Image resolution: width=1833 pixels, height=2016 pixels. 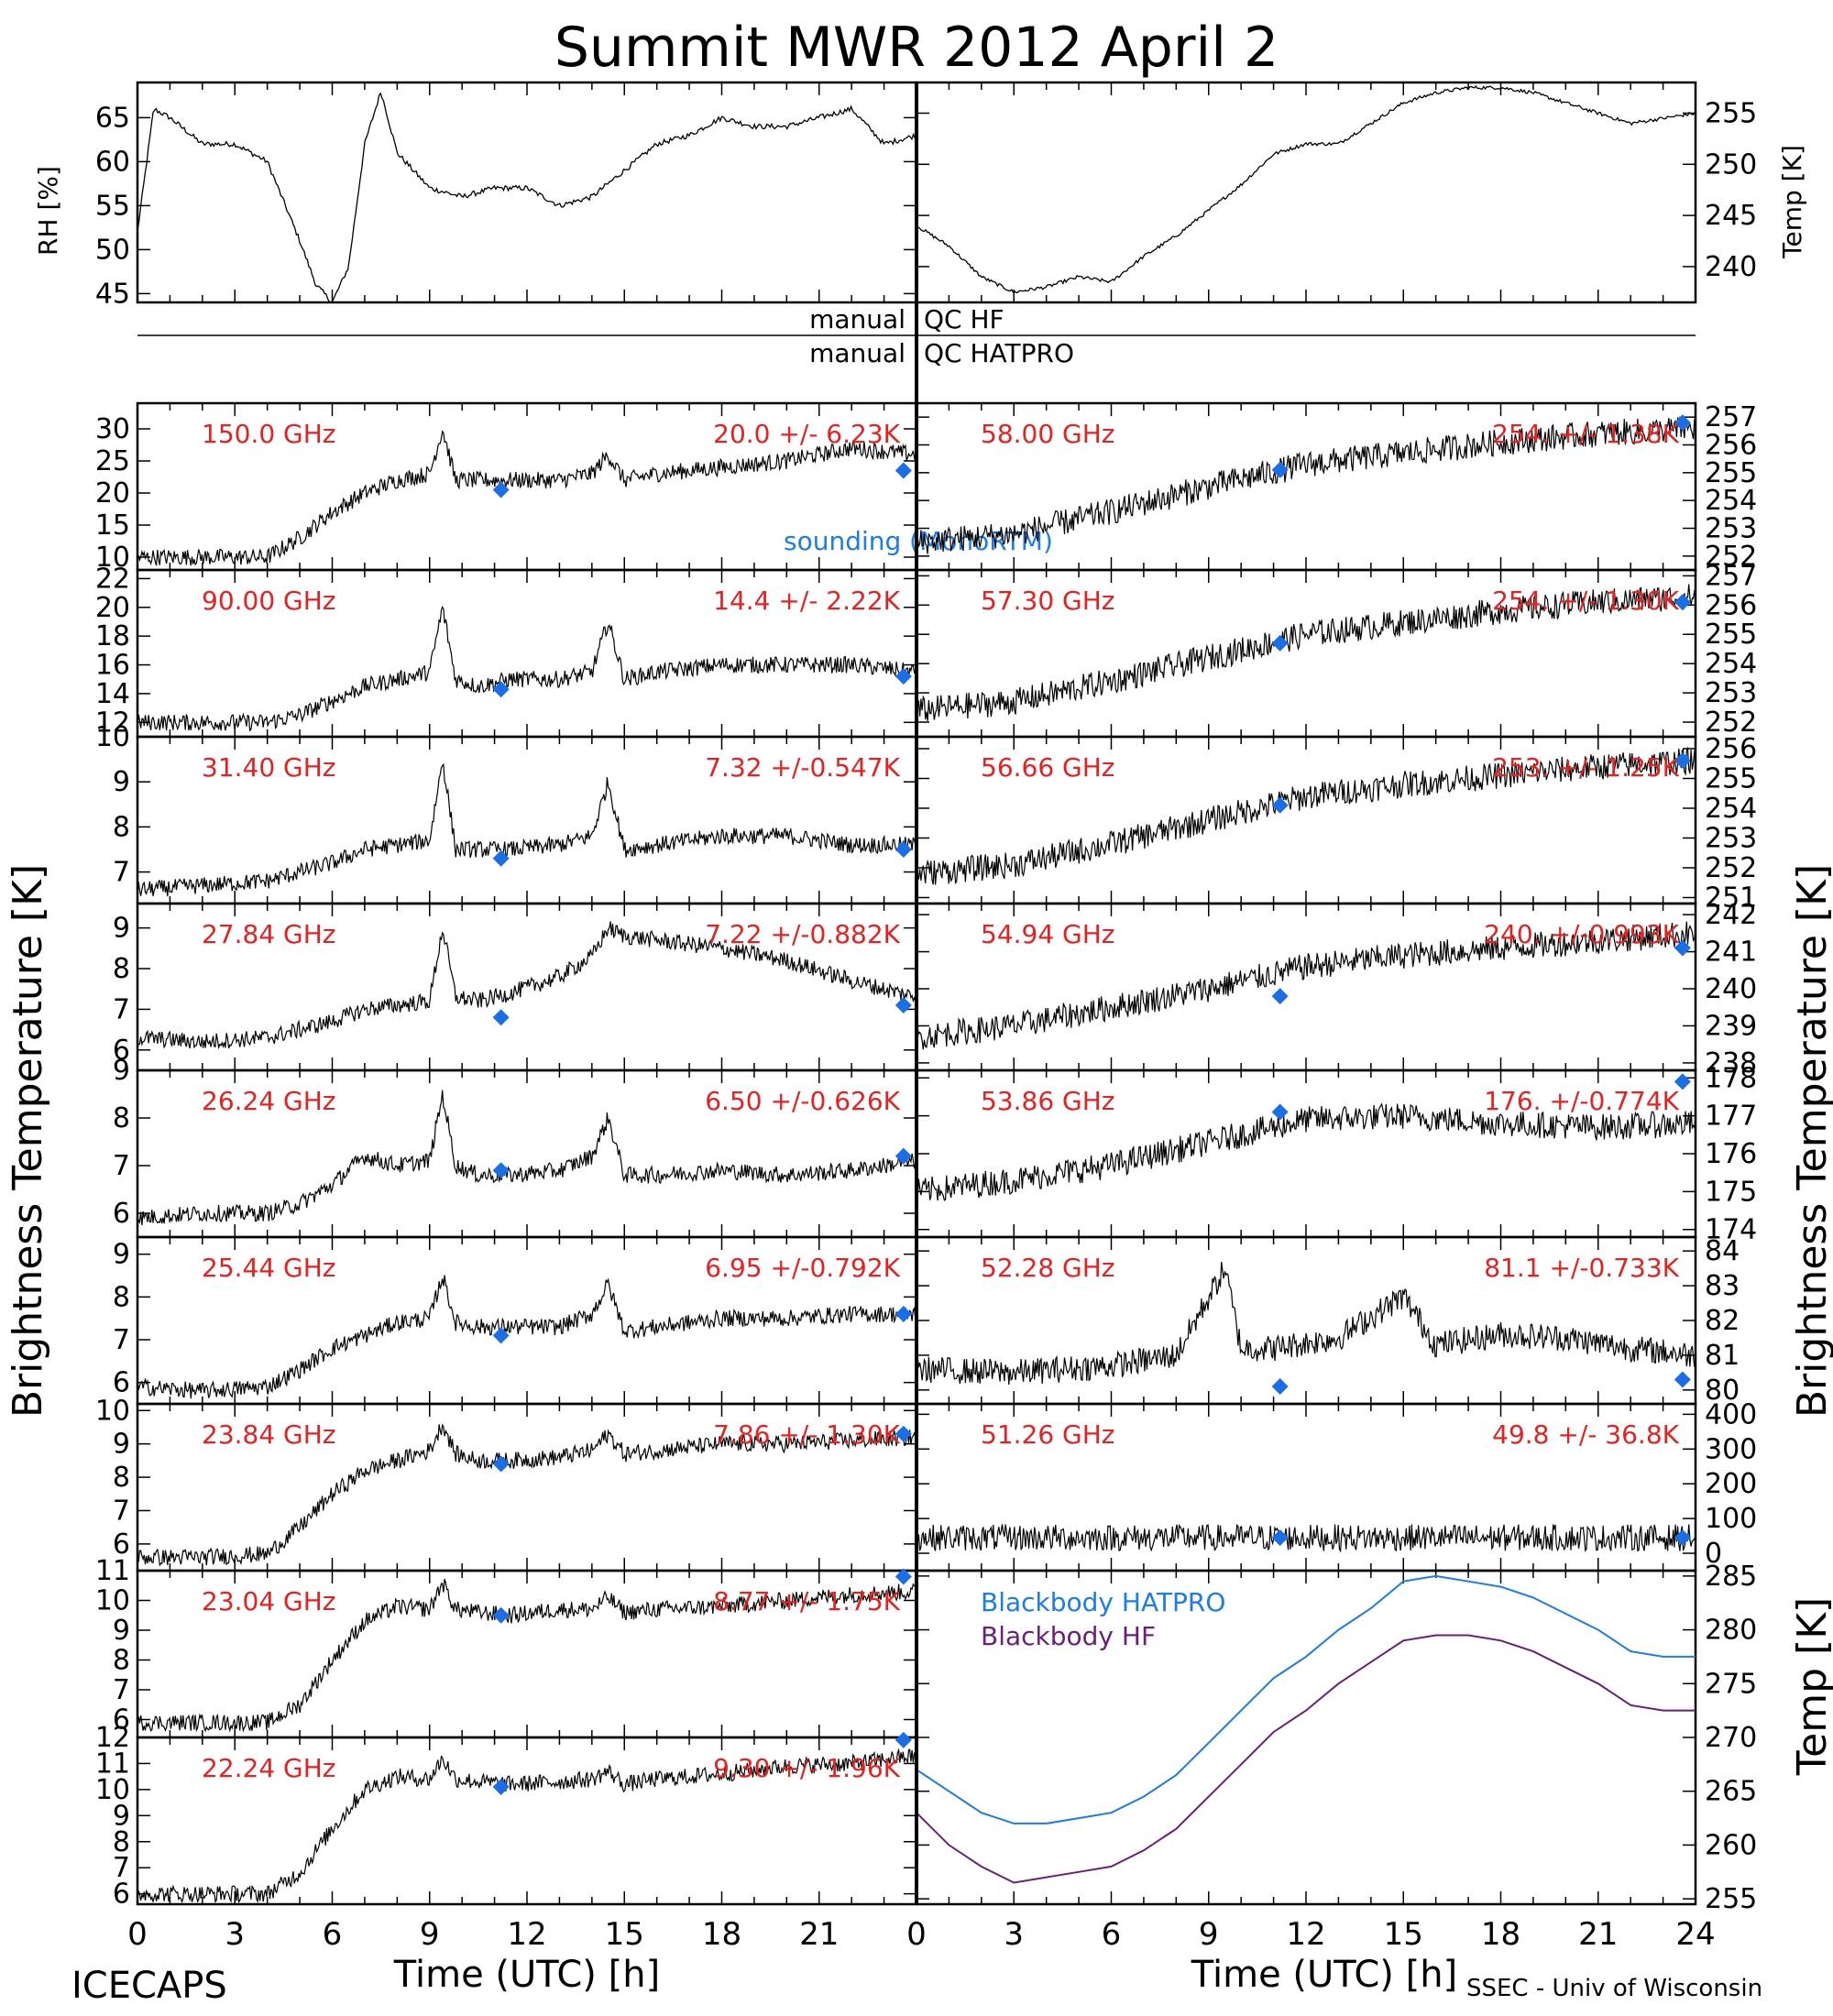 What do you see at coordinates (112, 666) in the screenshot?
I see `y-tick-label: 16` at bounding box center [112, 666].